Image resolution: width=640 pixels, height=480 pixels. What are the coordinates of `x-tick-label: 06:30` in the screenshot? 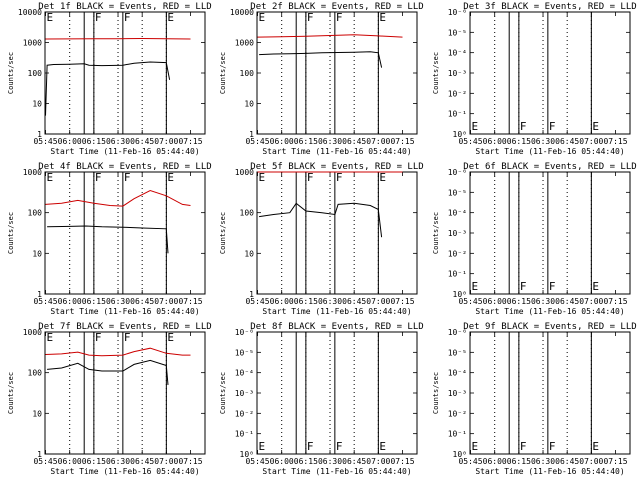 It's located at (543, 141).